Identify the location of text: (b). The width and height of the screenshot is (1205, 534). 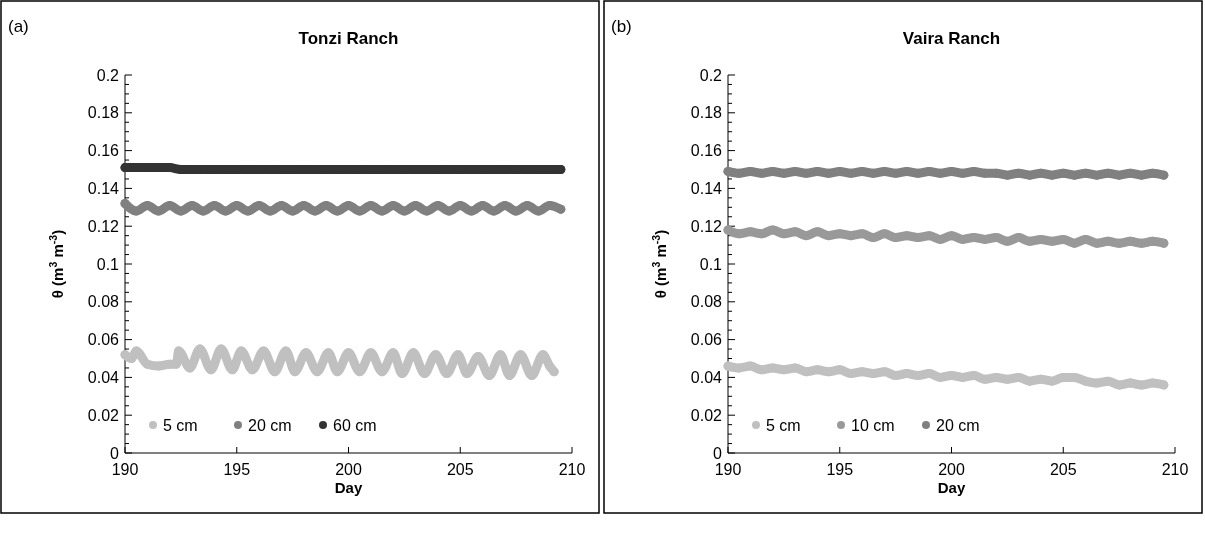
(621, 26).